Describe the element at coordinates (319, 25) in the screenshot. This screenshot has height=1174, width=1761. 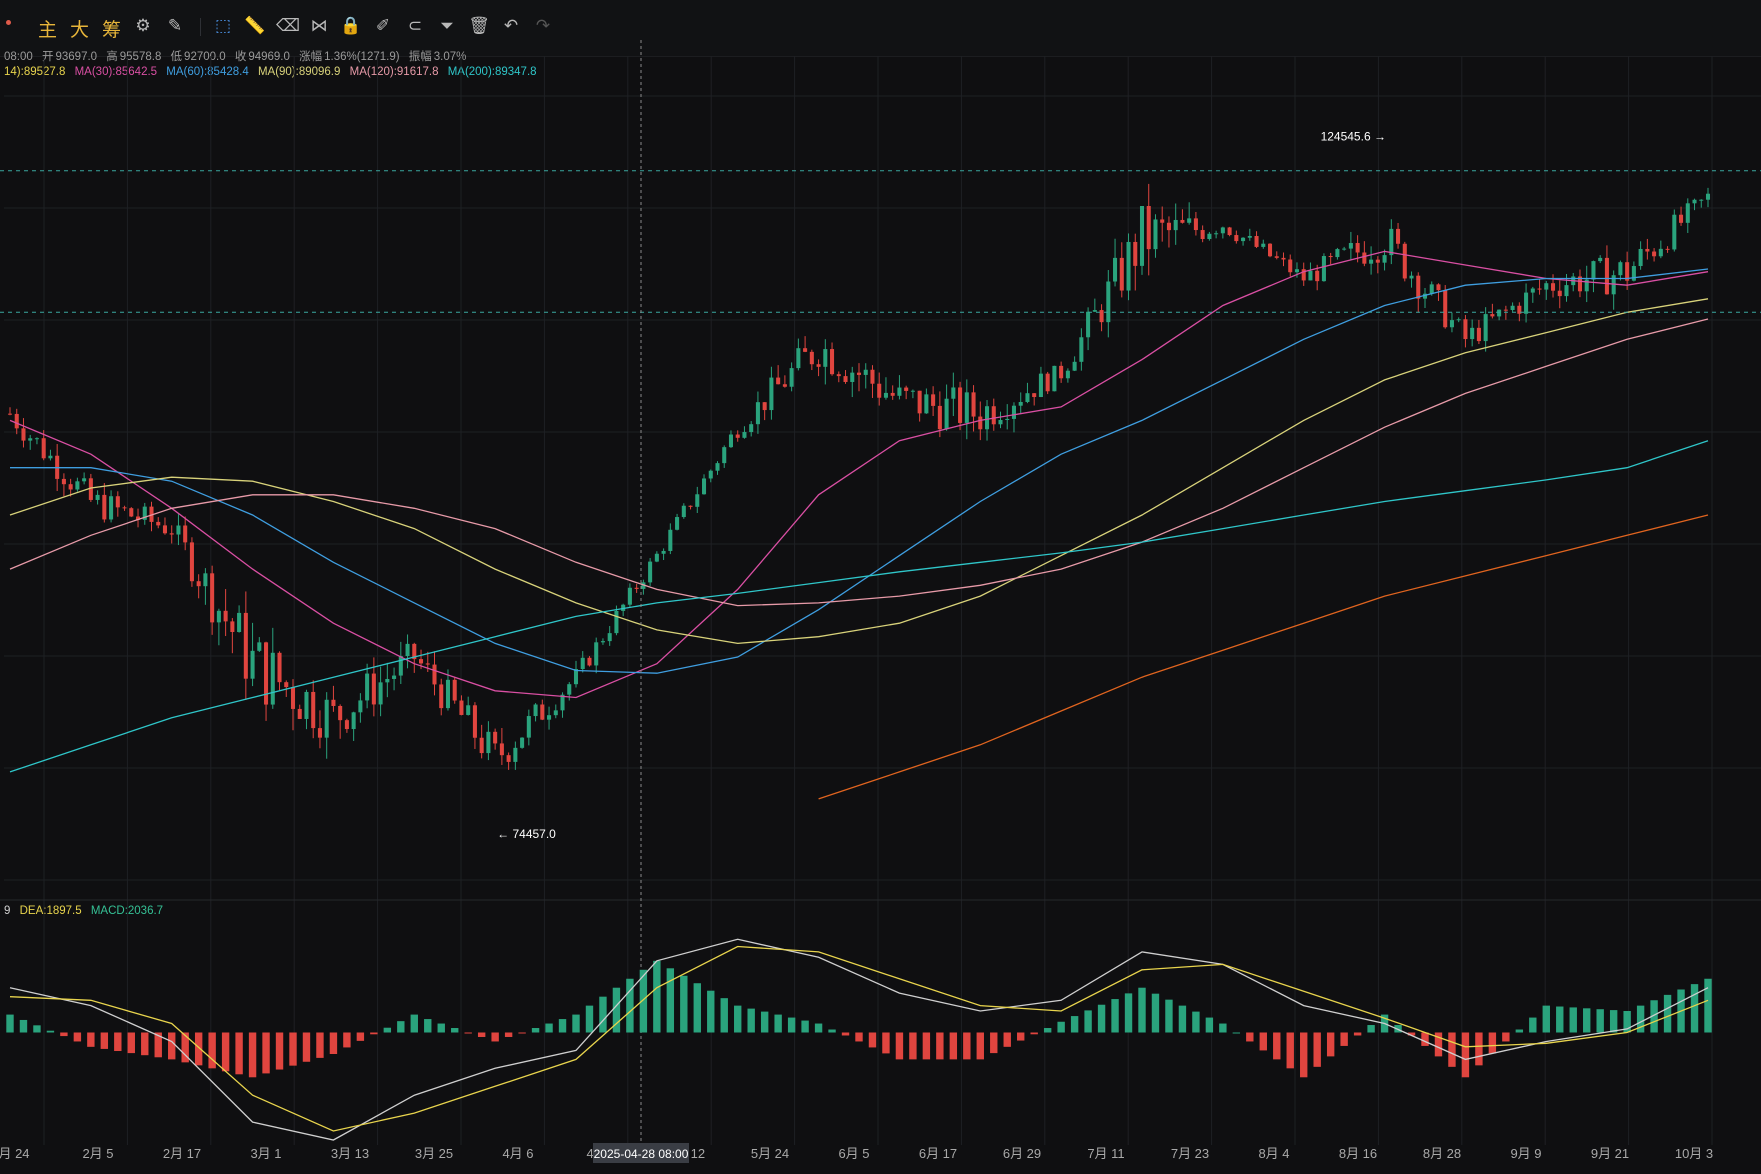
I see `pattern-icon: ⋈` at that location.